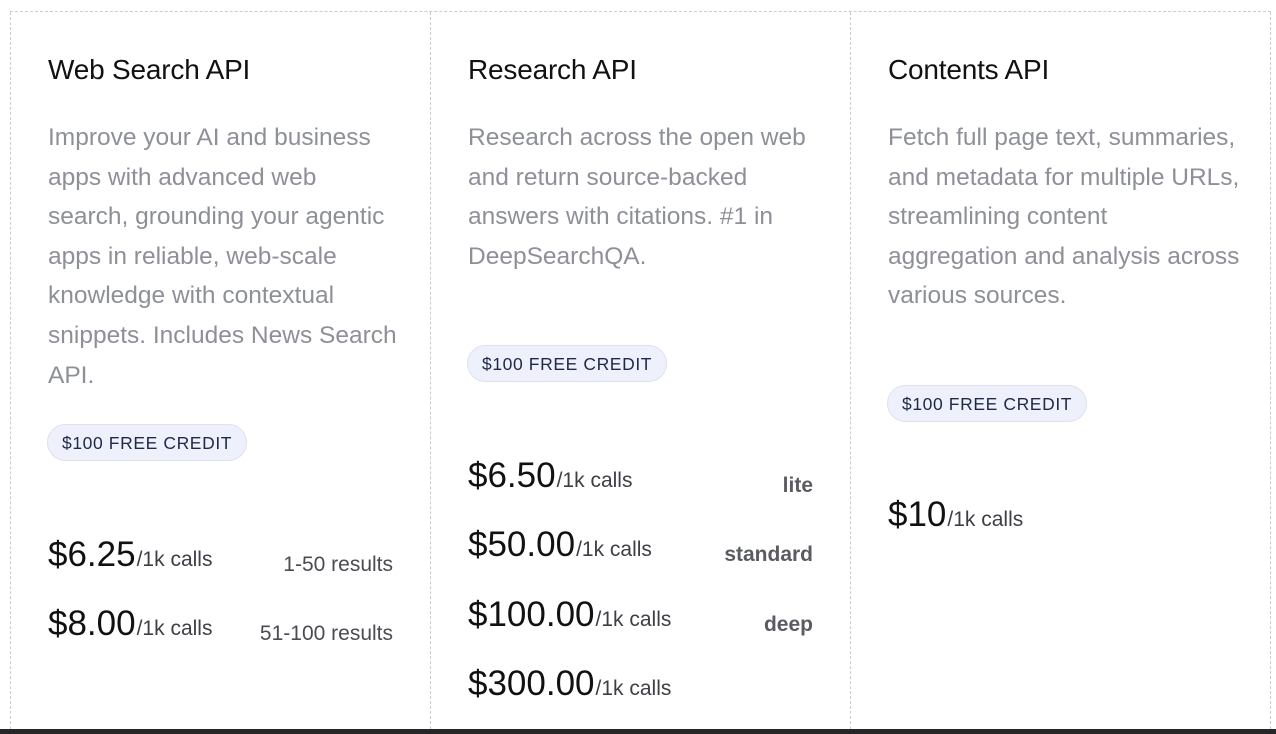 This screenshot has height=734, width=1276. What do you see at coordinates (220, 557) in the screenshot?
I see `price-row: $6.25/1k calls 1-50 results` at bounding box center [220, 557].